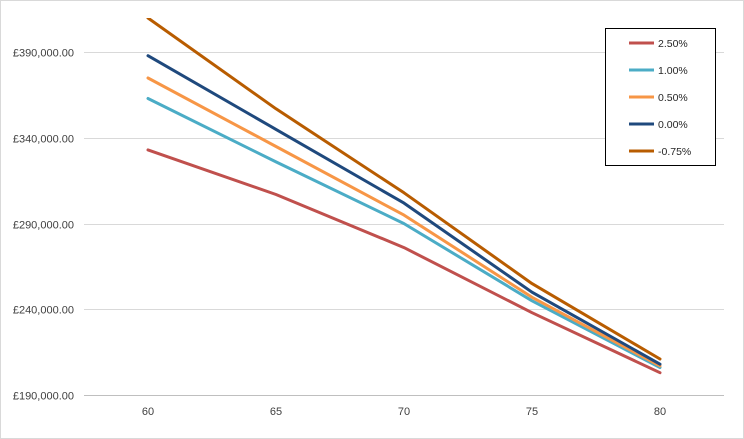 This screenshot has height=439, width=744. Describe the element at coordinates (148, 412) in the screenshot. I see `x-tick-label: 60` at that location.